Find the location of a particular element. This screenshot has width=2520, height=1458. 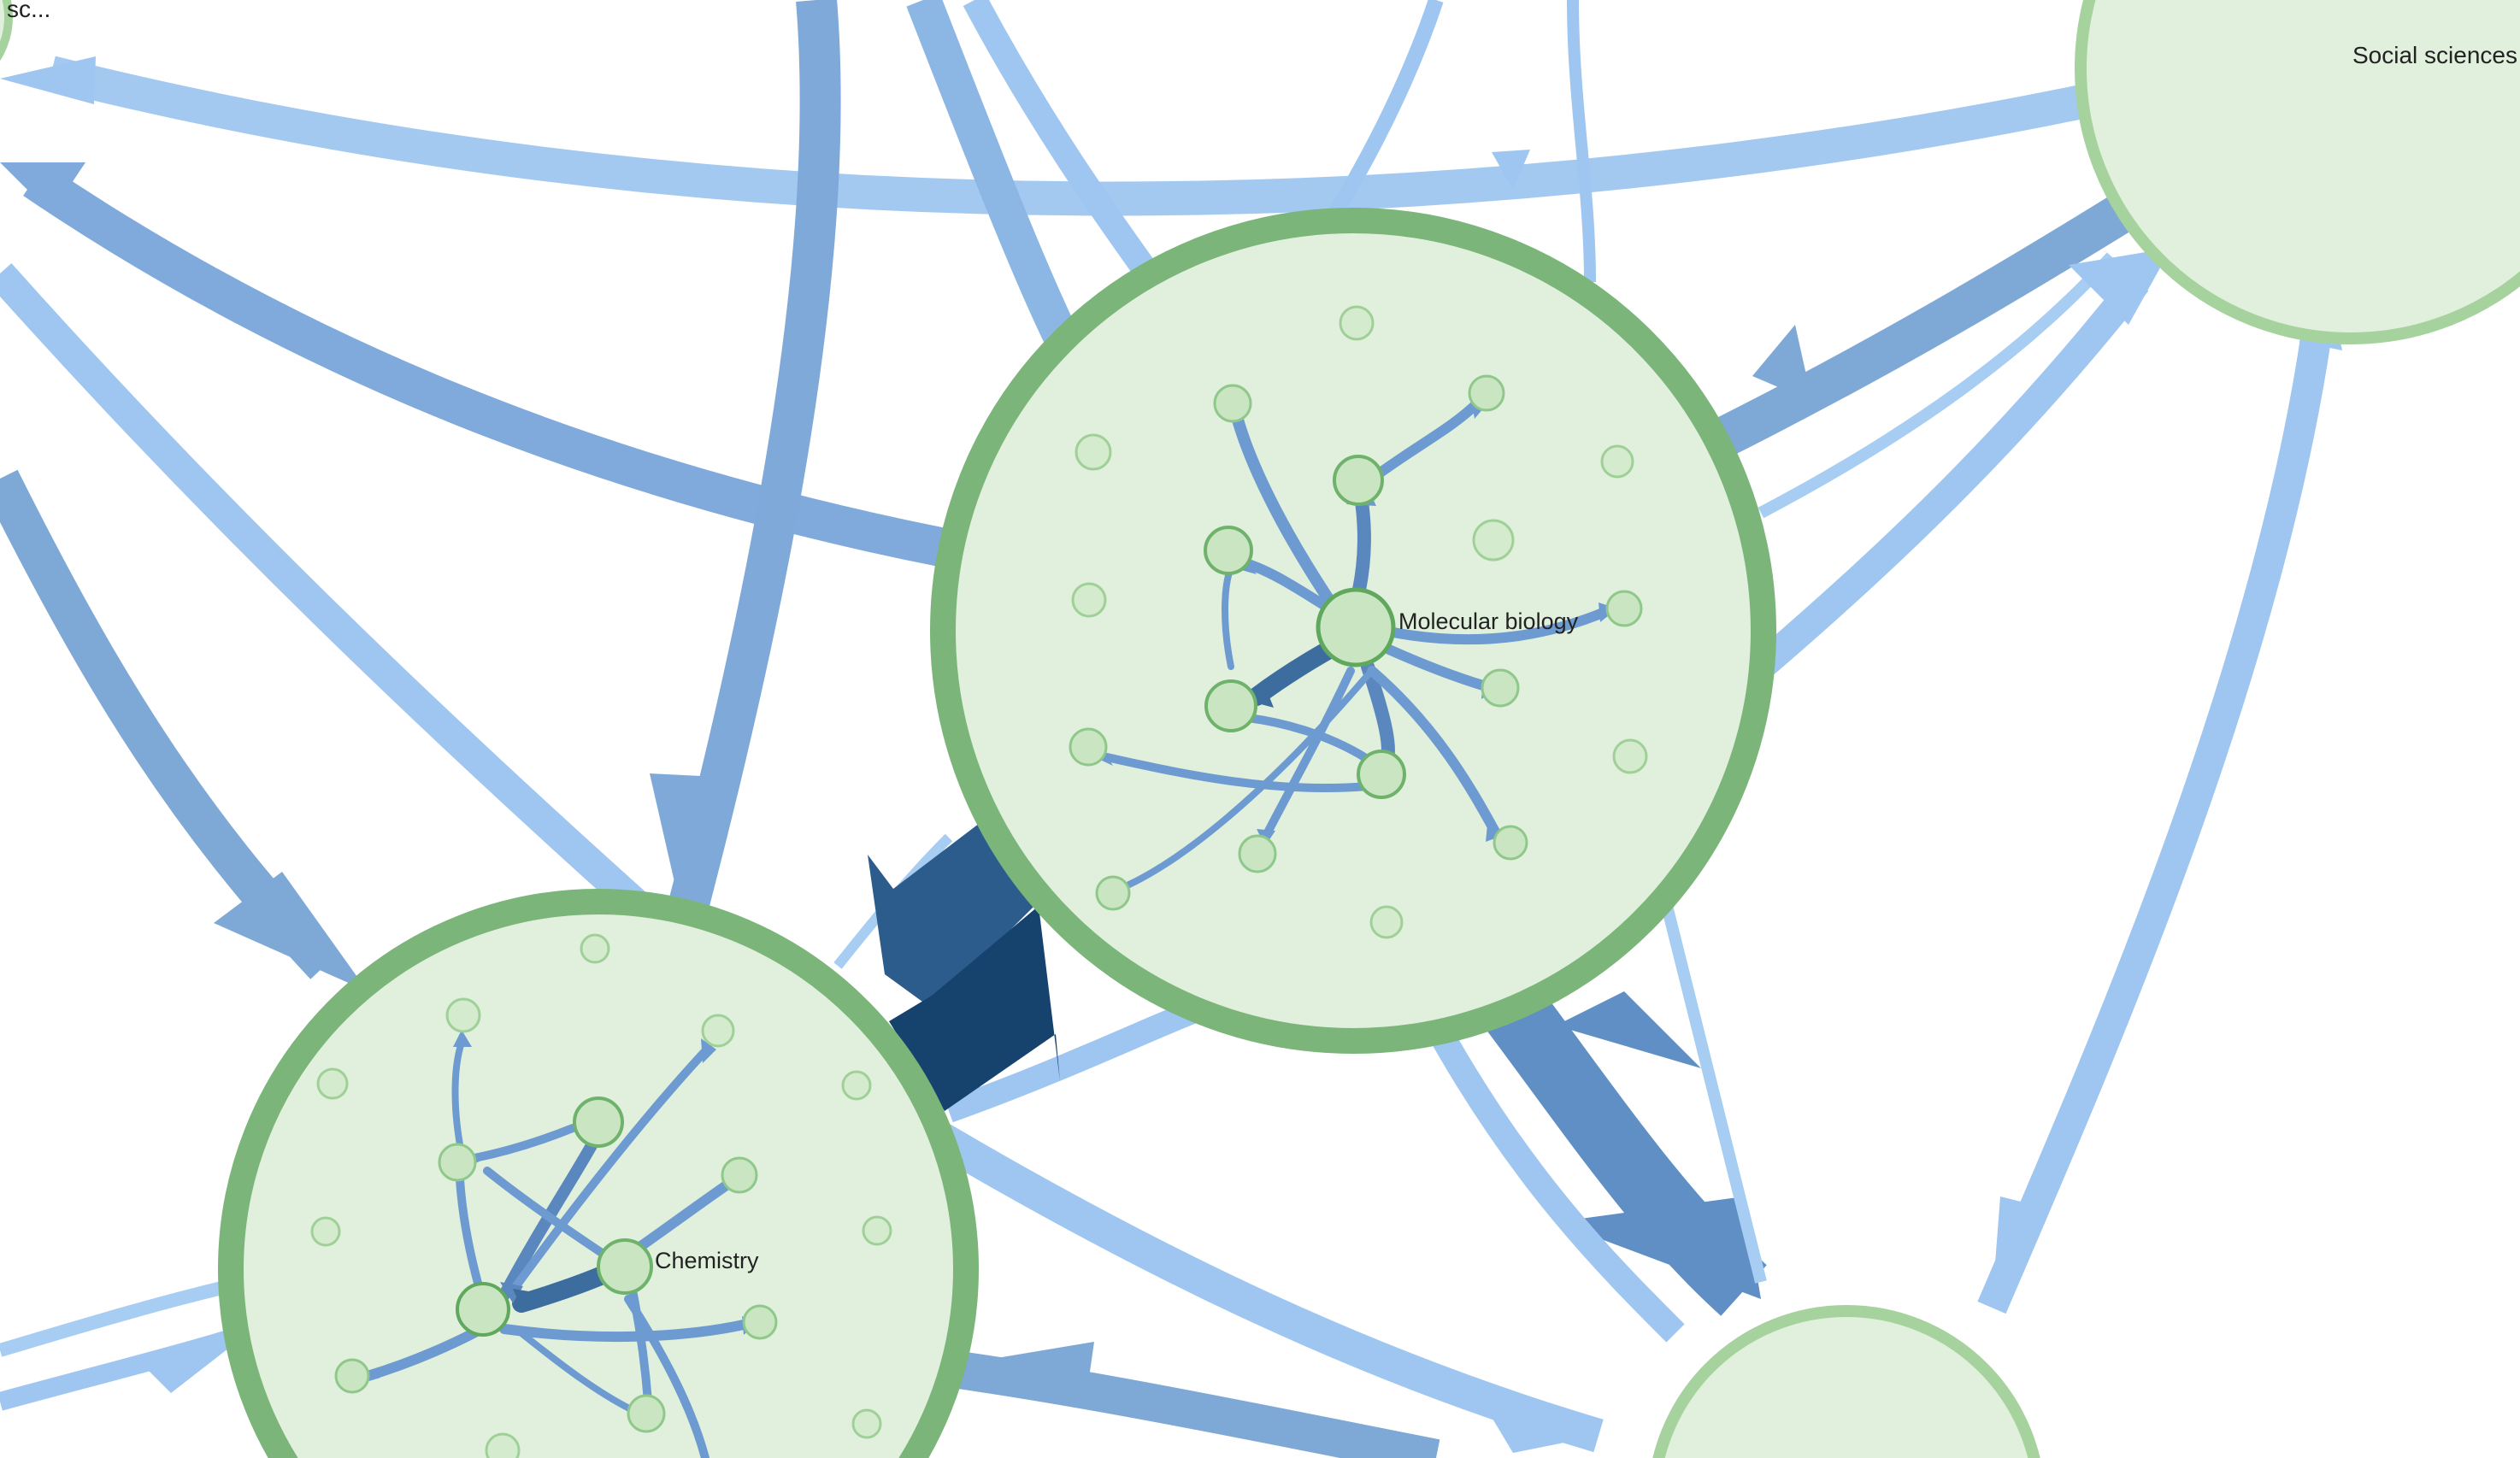

molbio-nodes is located at coordinates (1358, 622).